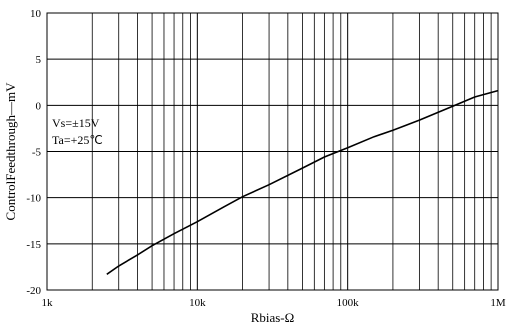 The height and width of the screenshot is (327, 512). What do you see at coordinates (33, 291) in the screenshot?
I see `y-tick-label: -20` at bounding box center [33, 291].